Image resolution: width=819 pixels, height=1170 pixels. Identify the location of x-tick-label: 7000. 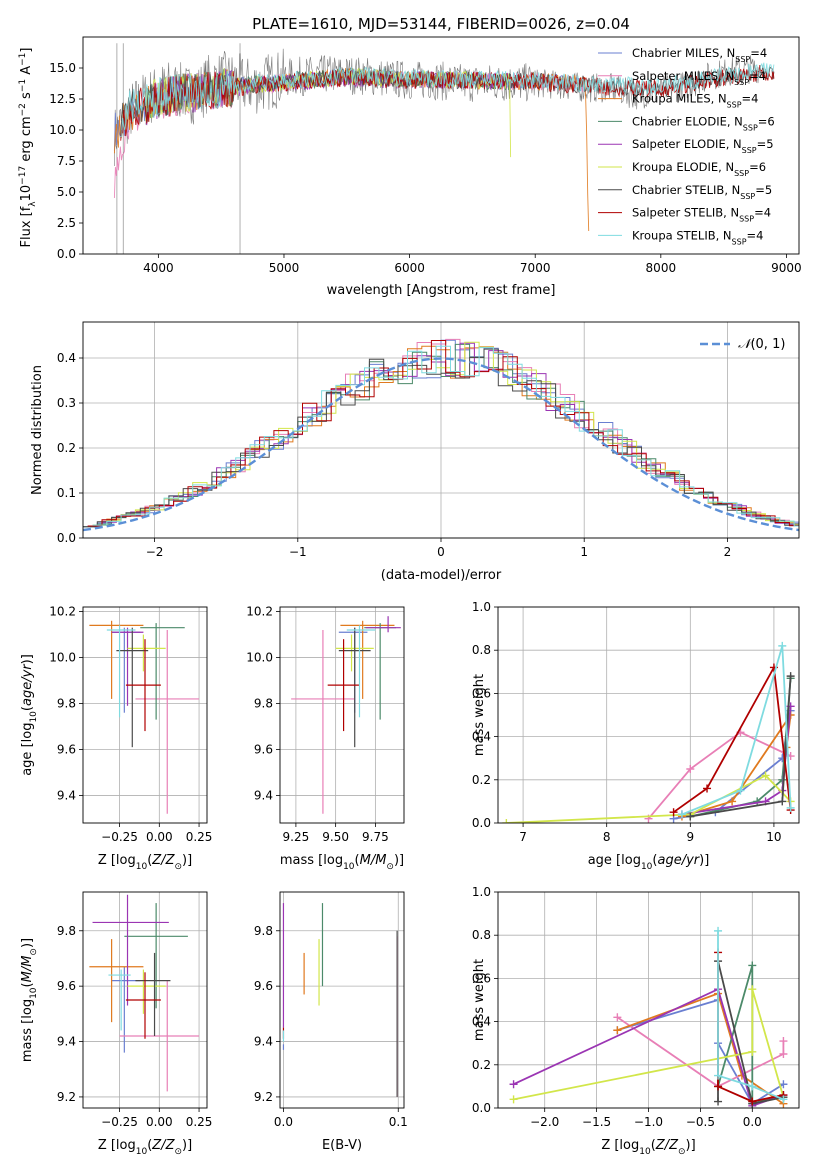
(535, 268).